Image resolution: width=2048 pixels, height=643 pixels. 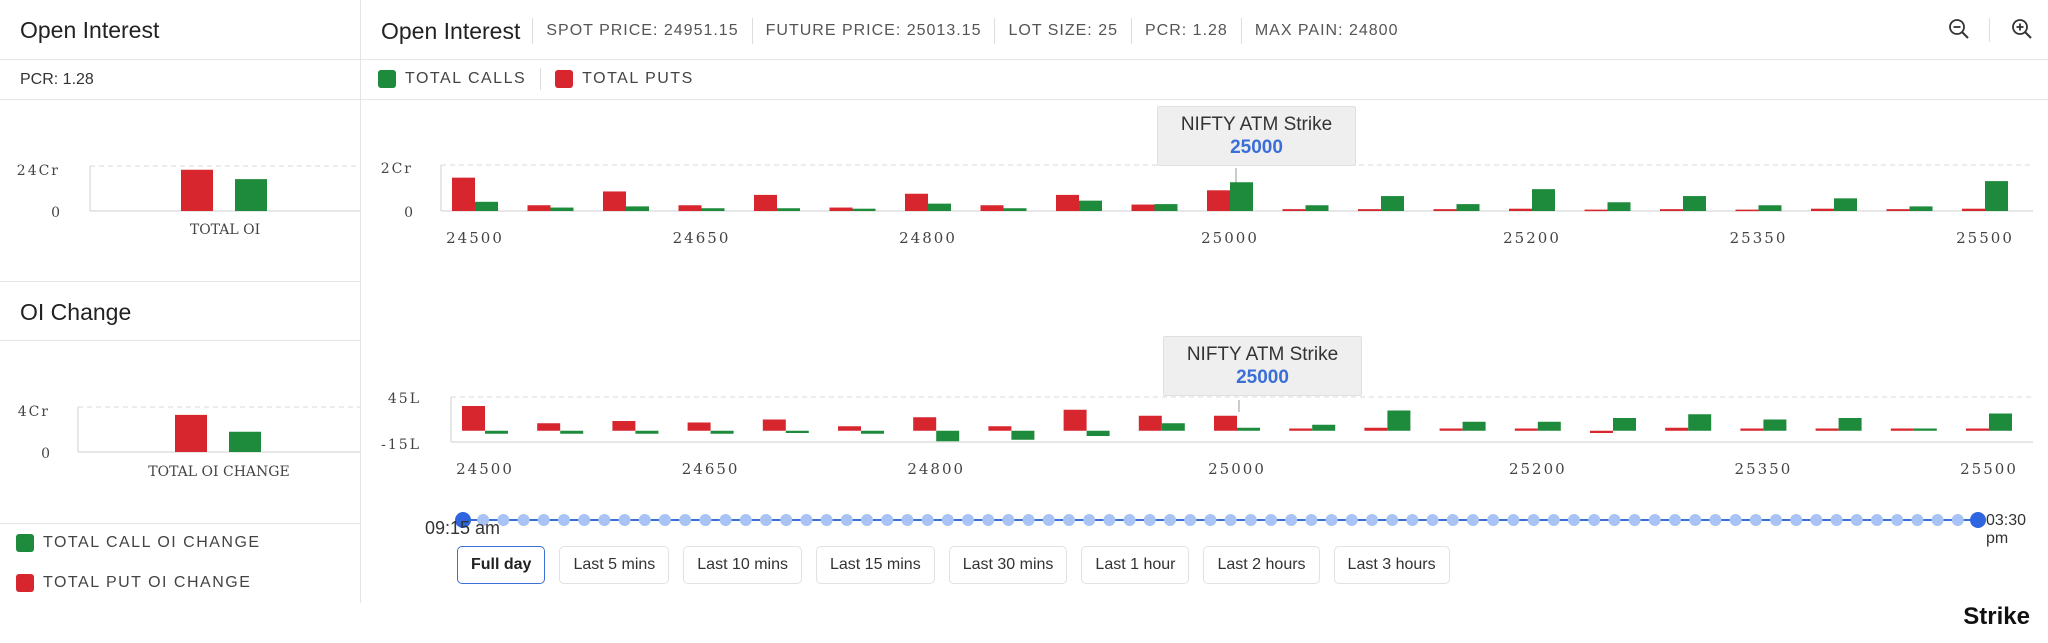 I want to click on legend-call-oi-change: TOTAL CALL OI CHANGE, so click(x=138, y=543).